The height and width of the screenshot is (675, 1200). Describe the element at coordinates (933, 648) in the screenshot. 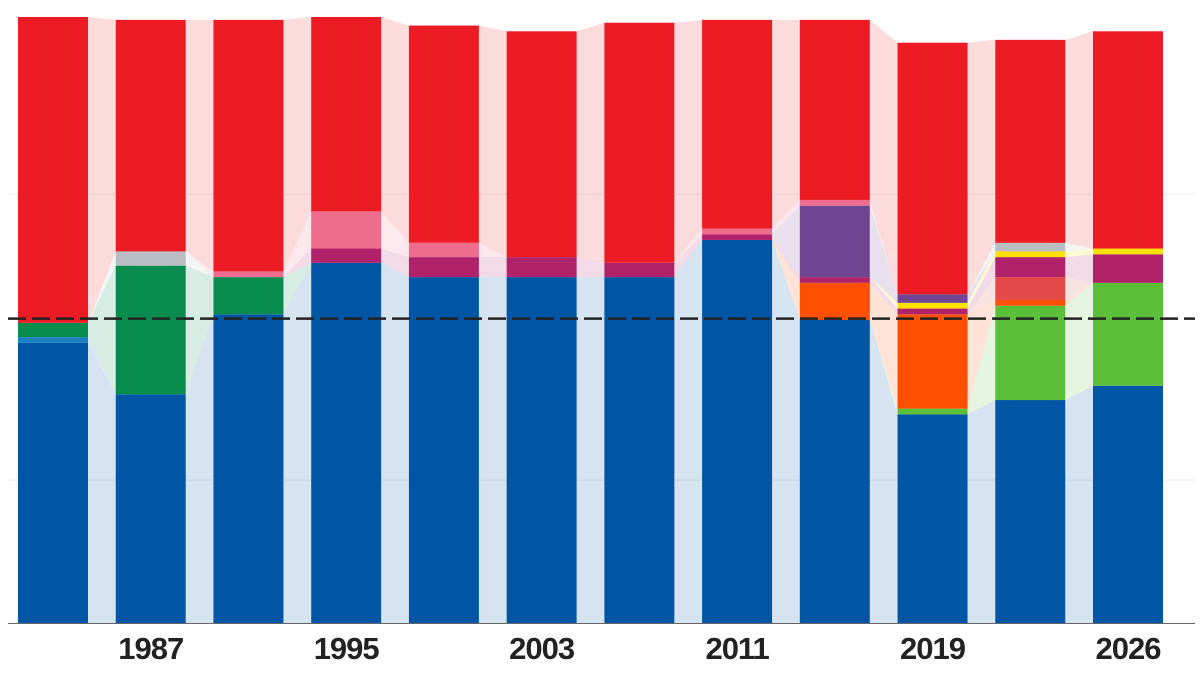

I see `x-tick-label: 2019` at that location.